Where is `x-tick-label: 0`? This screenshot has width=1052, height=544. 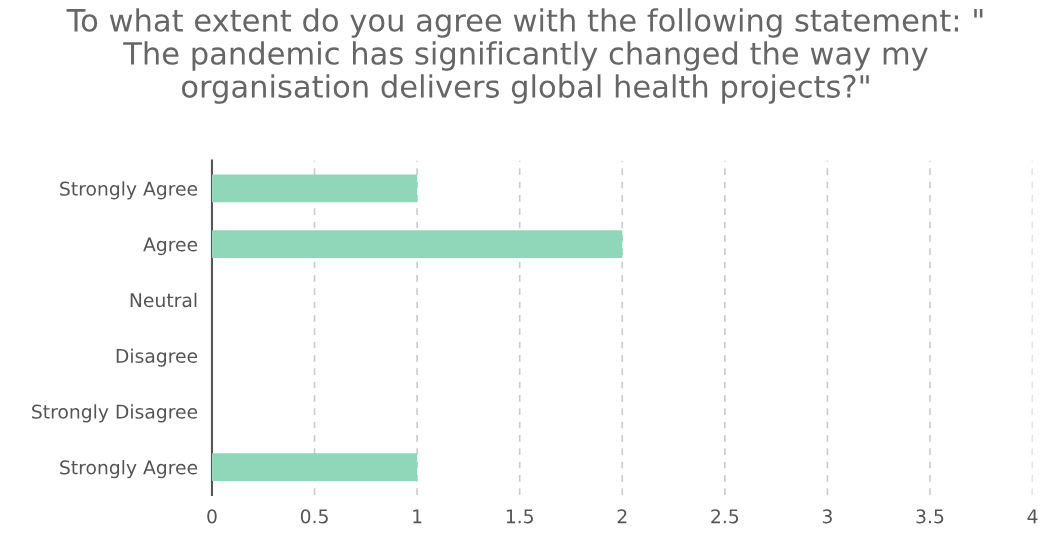 x-tick-label: 0 is located at coordinates (212, 516).